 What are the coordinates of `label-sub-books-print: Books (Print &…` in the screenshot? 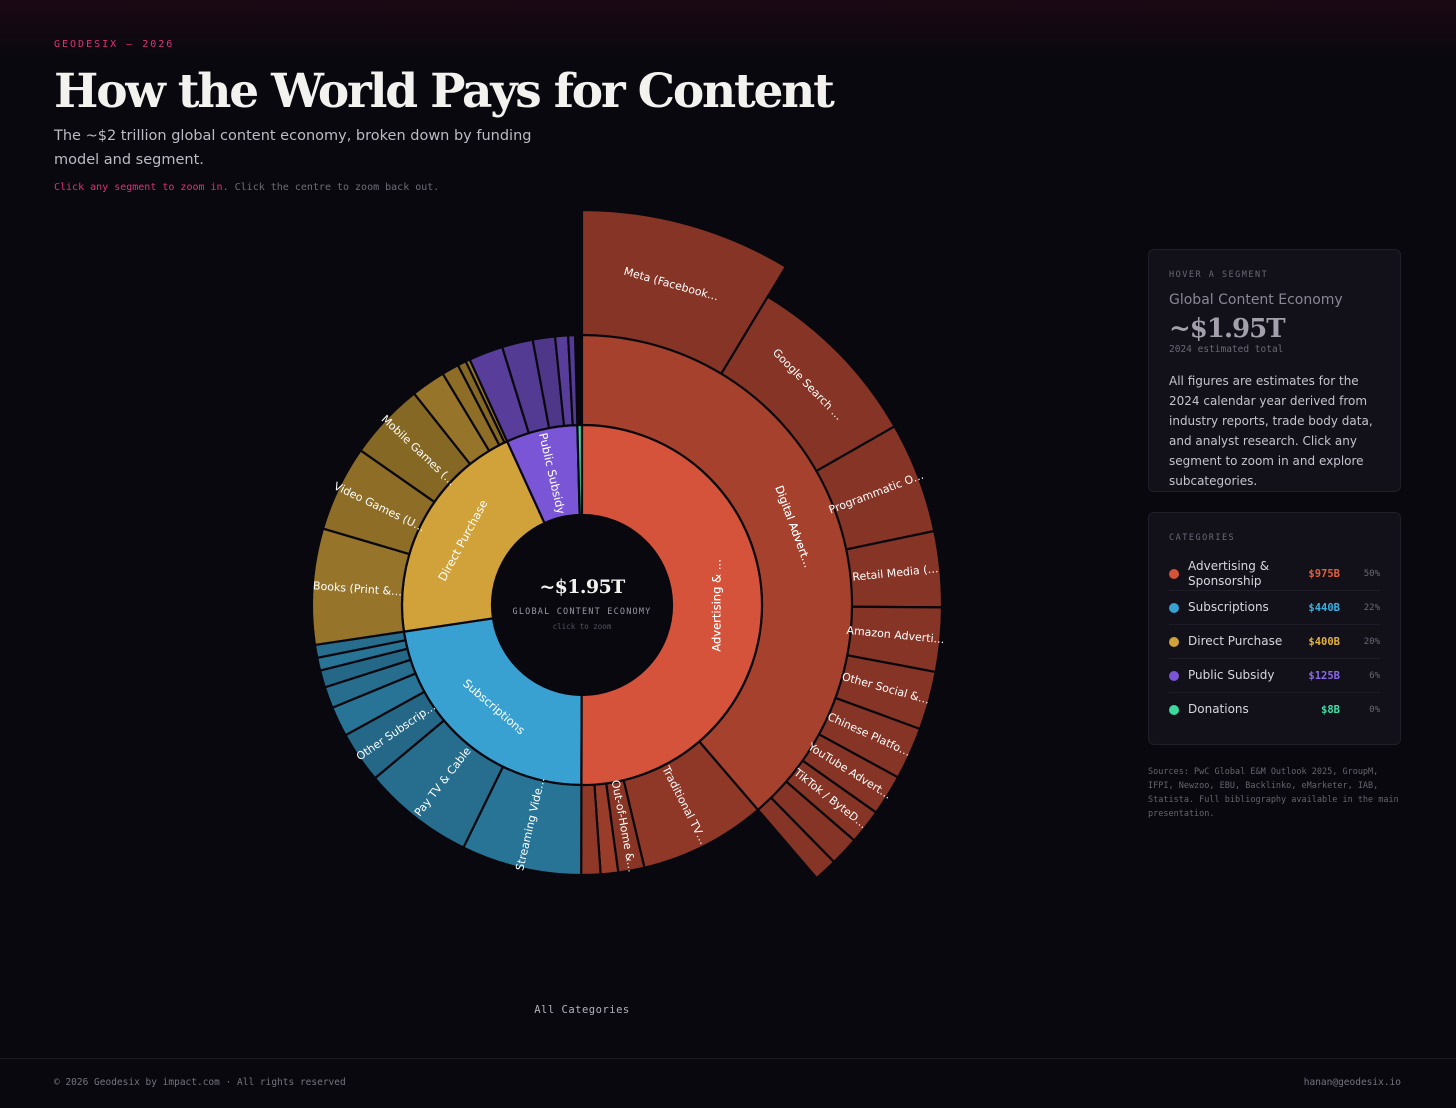 It's located at (358, 588).